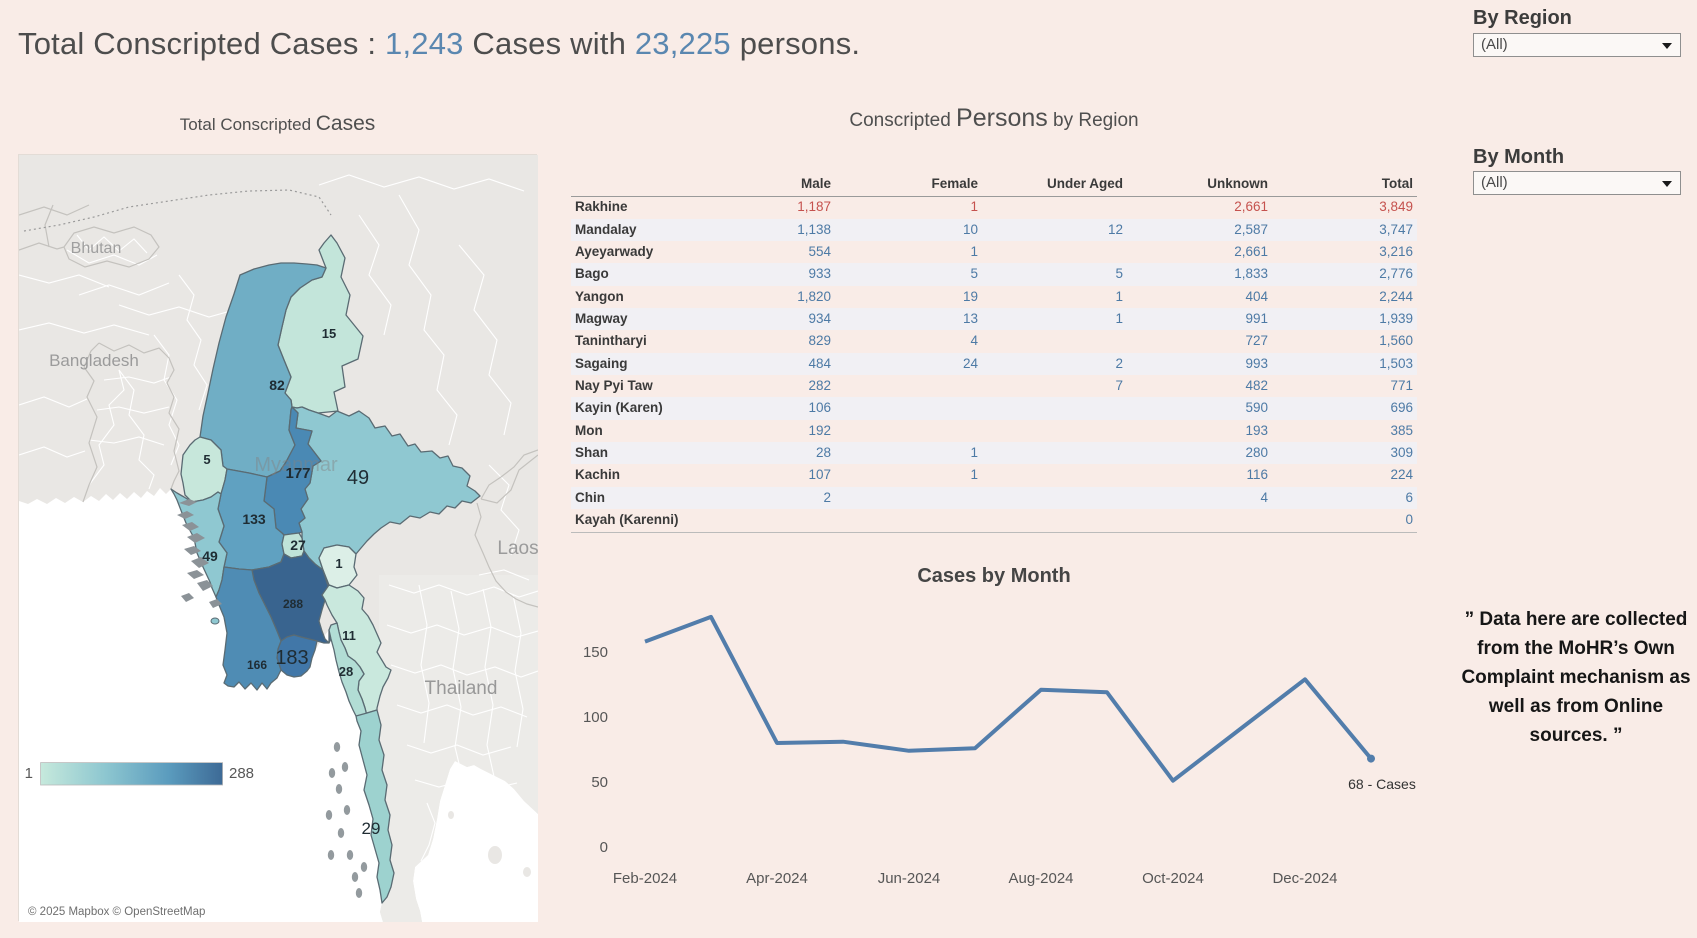  Describe the element at coordinates (461, 688) in the screenshot. I see `svg-text: Thailand` at that location.